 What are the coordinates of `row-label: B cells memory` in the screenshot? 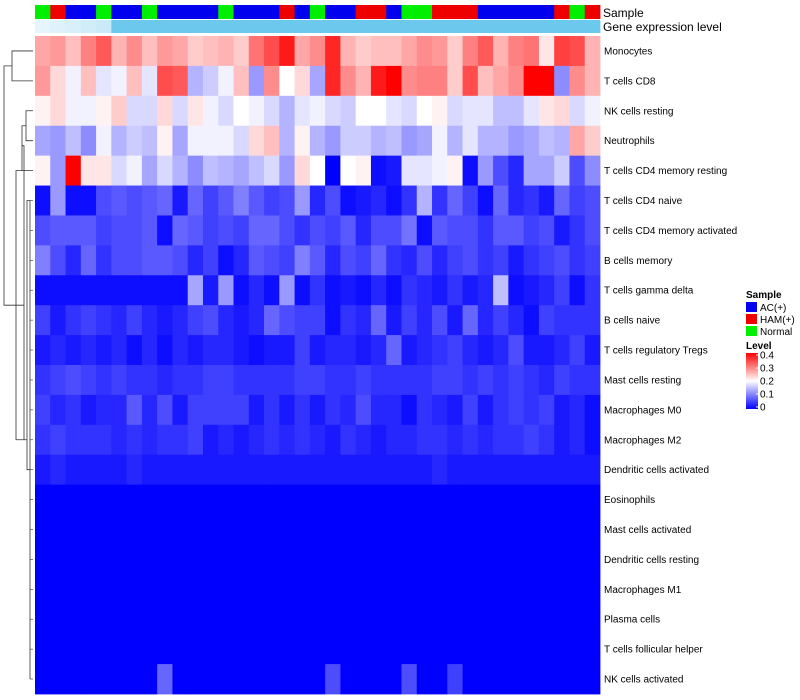 It's located at (638, 261).